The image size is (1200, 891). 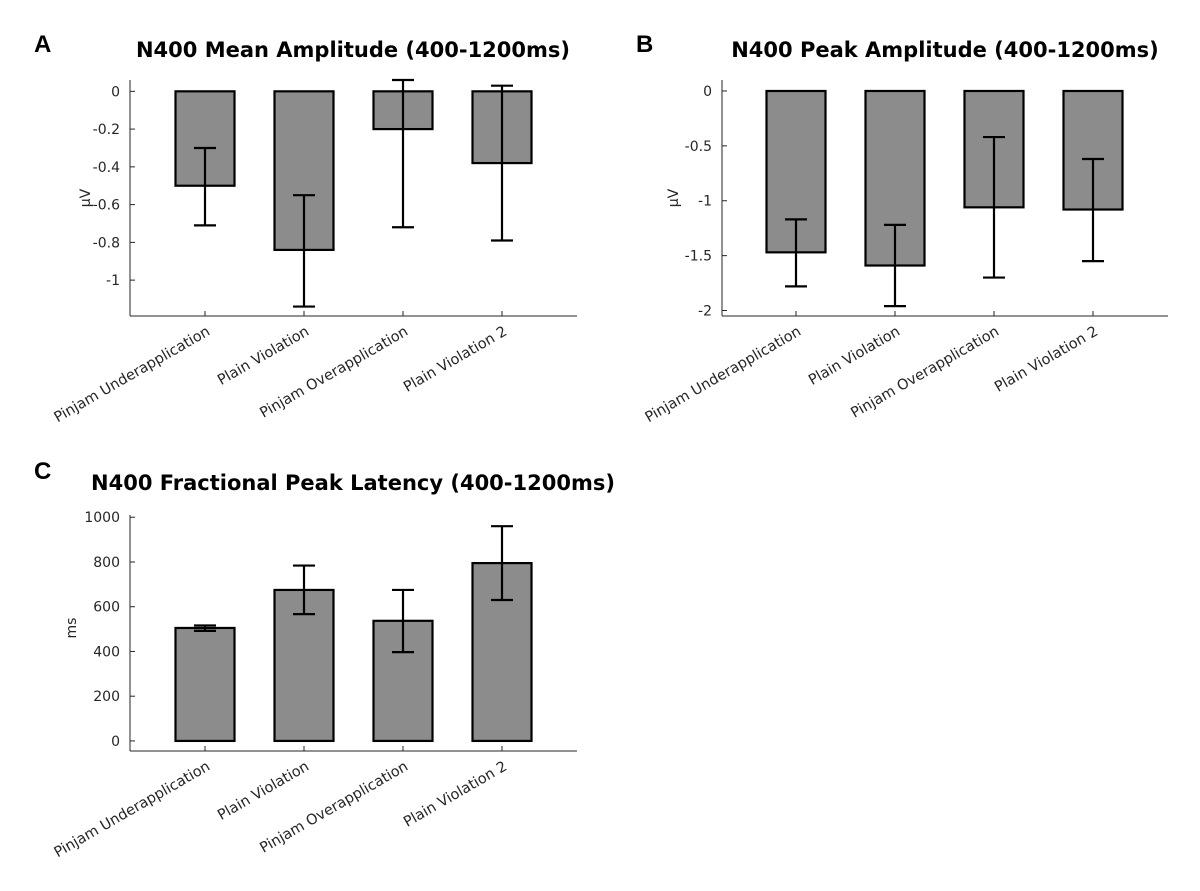 I want to click on y-tick-label-a: -0.4, so click(x=106, y=168).